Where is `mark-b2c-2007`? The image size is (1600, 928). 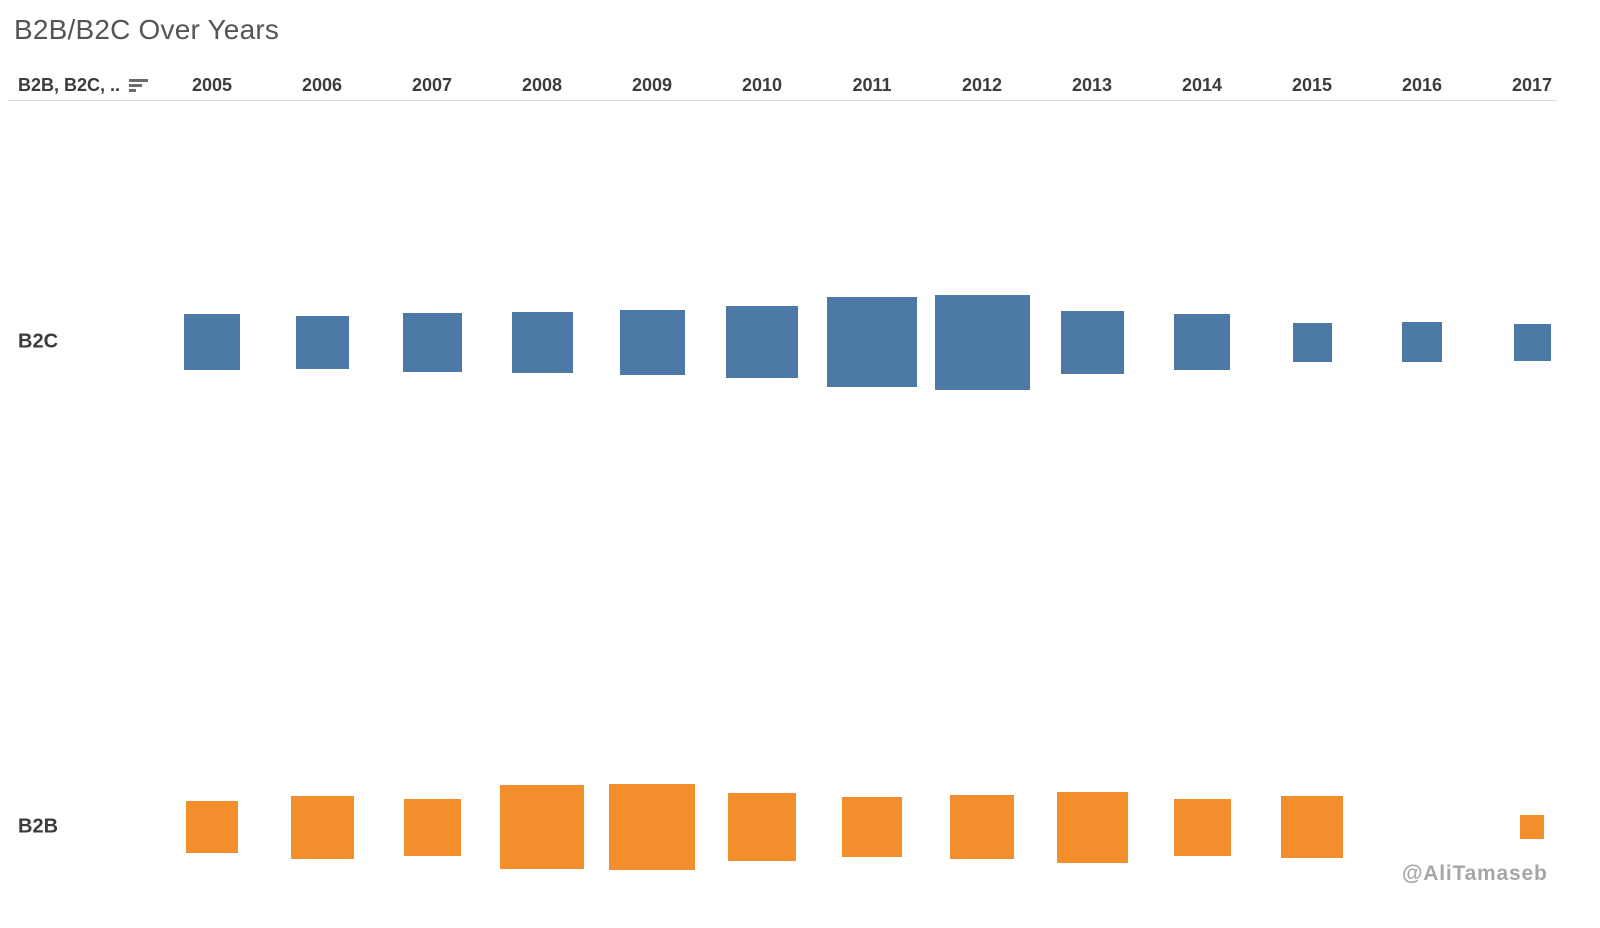
mark-b2c-2007 is located at coordinates (432, 342).